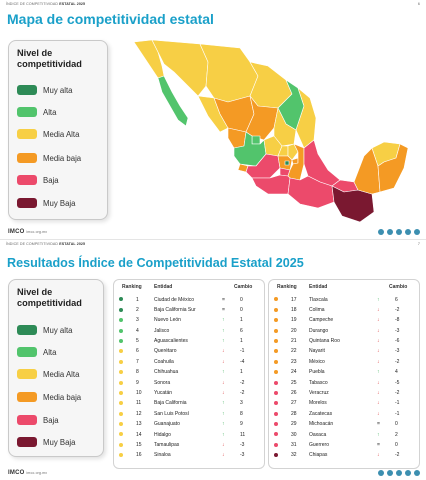 The image size is (426, 480). What do you see at coordinates (256, 140) in the screenshot?
I see `state-aguascalientes` at bounding box center [256, 140].